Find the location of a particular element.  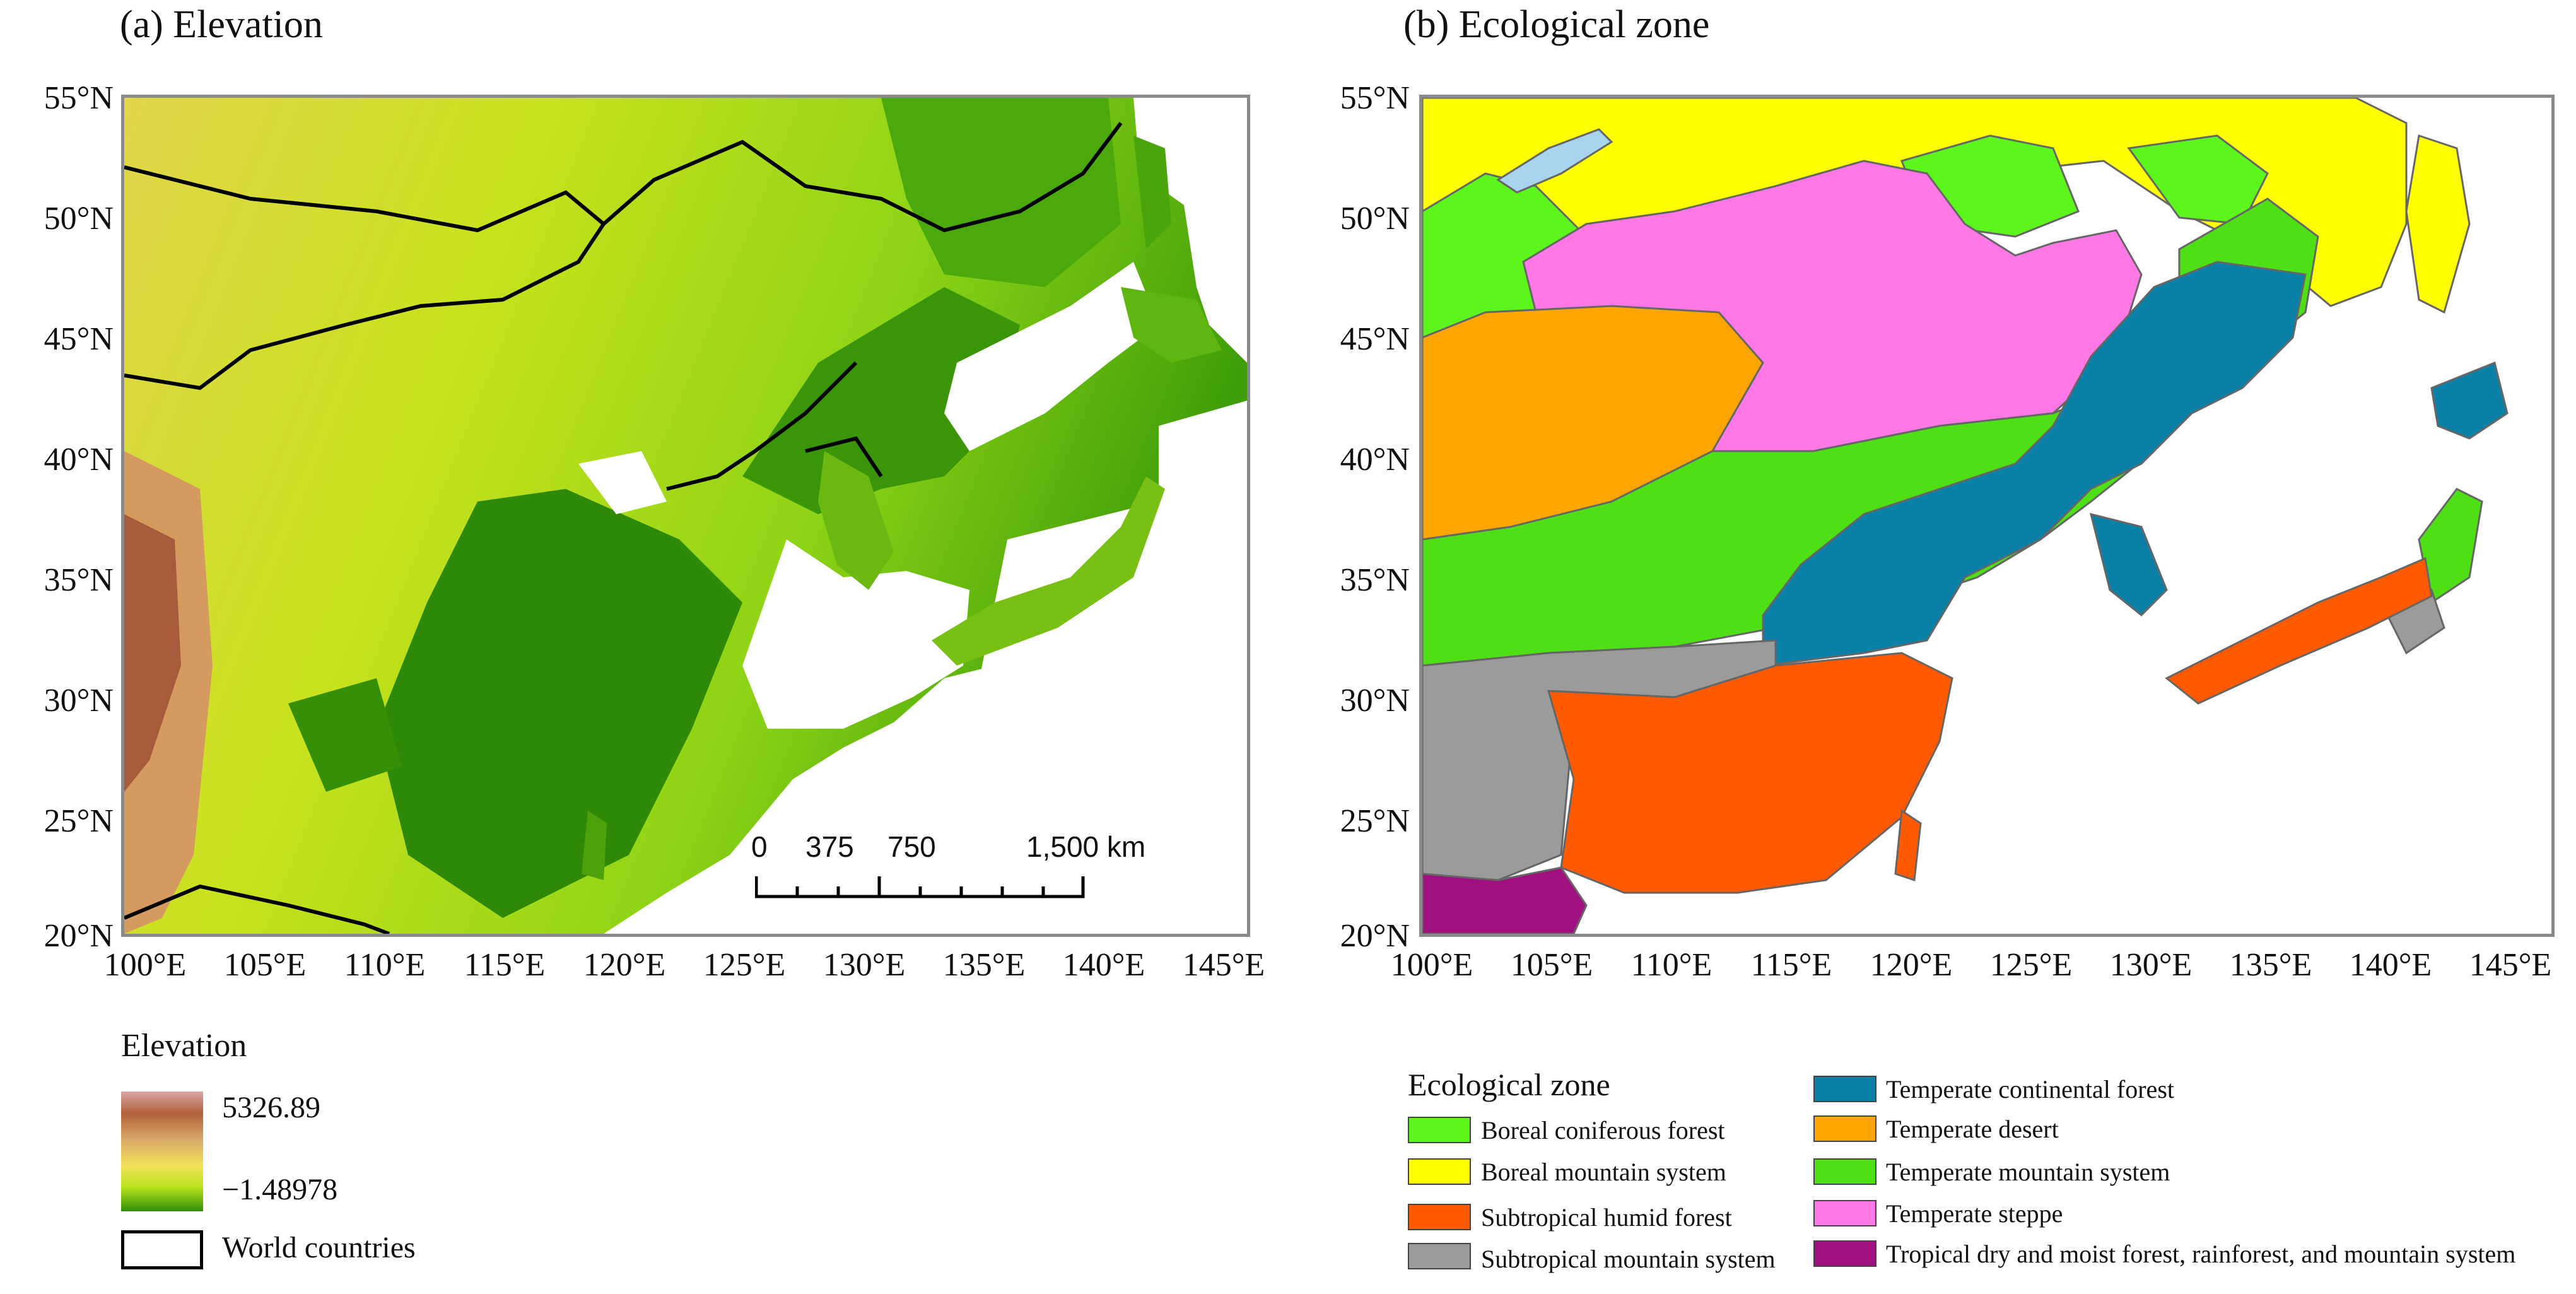

legend-label: Subtropical humid forest is located at coordinates (1606, 1217).